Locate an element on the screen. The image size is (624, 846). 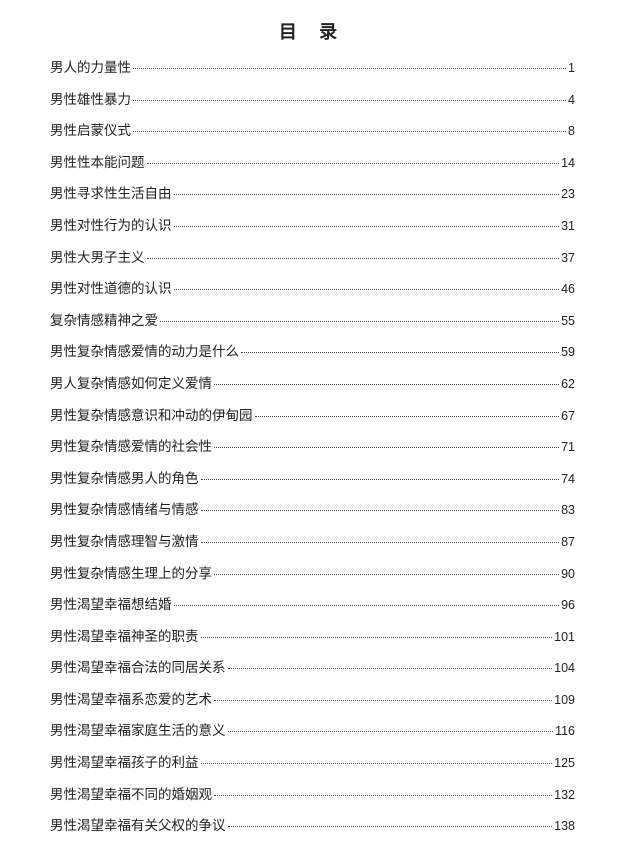
toc-entry-label: 男性复杂情感生理上的分享 is located at coordinates (131, 573).